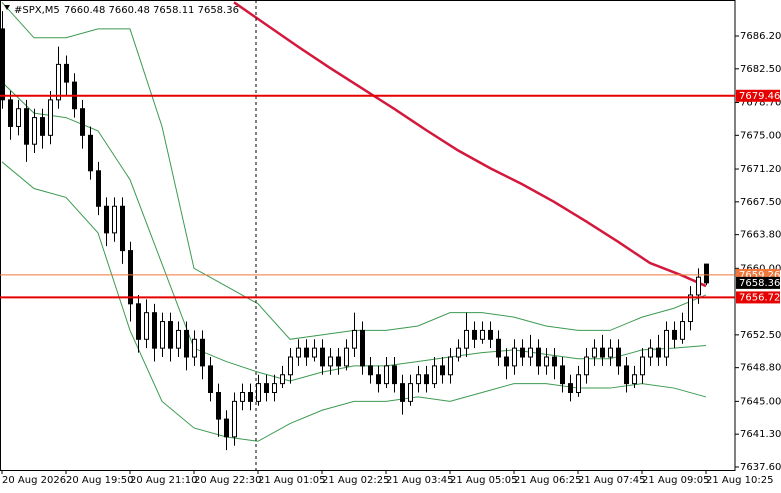 The height and width of the screenshot is (493, 781). What do you see at coordinates (34, 480) in the screenshot?
I see `x-tick-label: 20 Aug 2026` at bounding box center [34, 480].